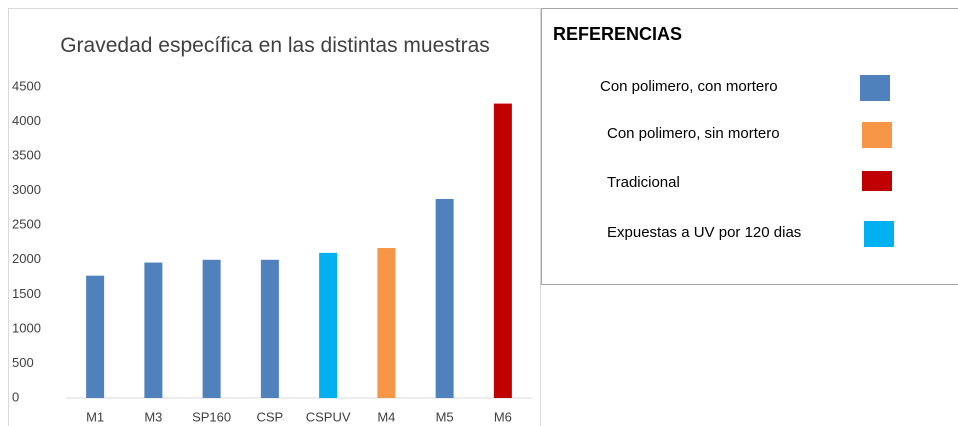  What do you see at coordinates (693, 133) in the screenshot?
I see `legend-label: Con polimero, sin mortero` at bounding box center [693, 133].